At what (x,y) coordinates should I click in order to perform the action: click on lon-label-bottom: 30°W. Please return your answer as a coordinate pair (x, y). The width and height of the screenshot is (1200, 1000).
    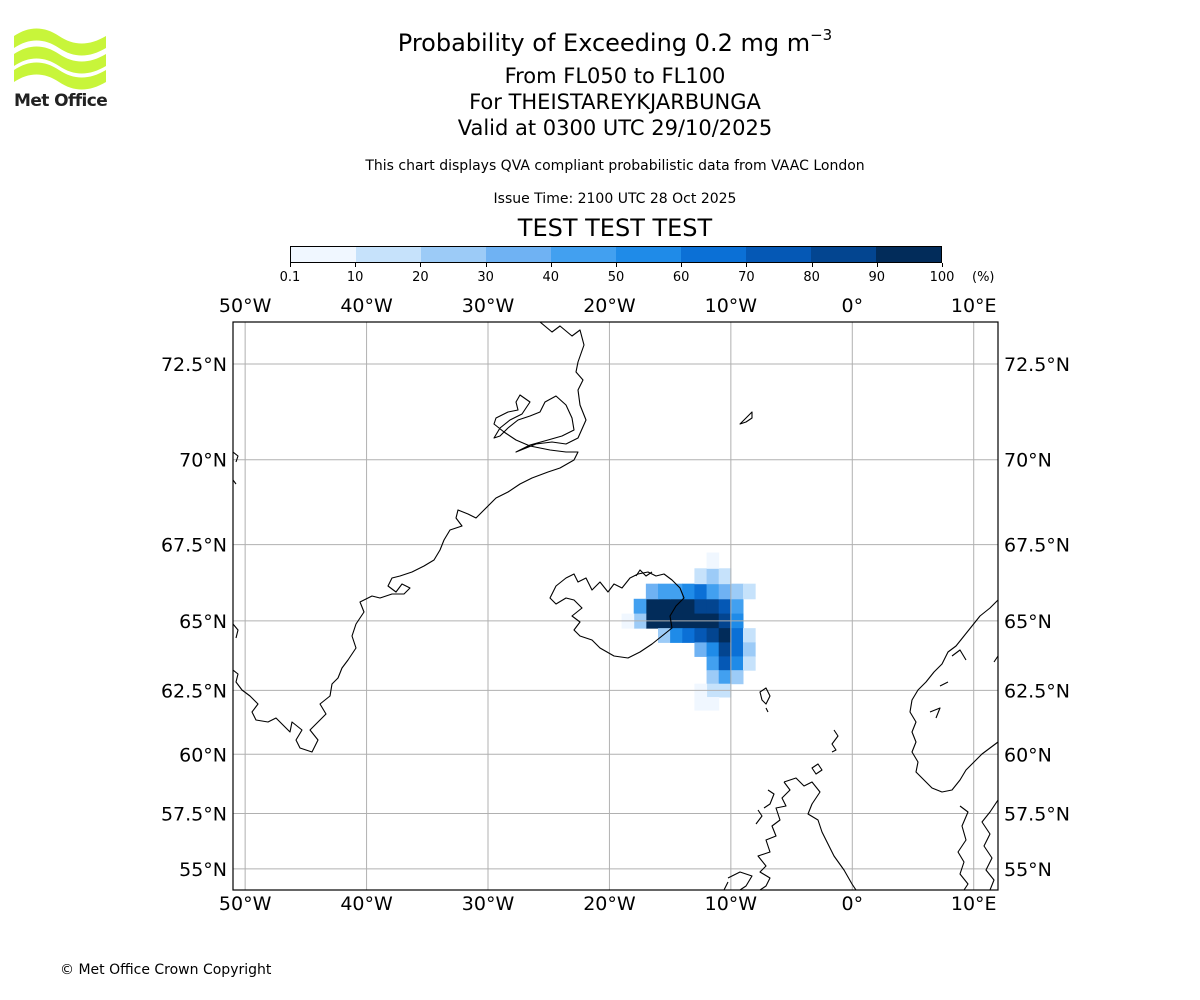
    Looking at the image, I should click on (488, 904).